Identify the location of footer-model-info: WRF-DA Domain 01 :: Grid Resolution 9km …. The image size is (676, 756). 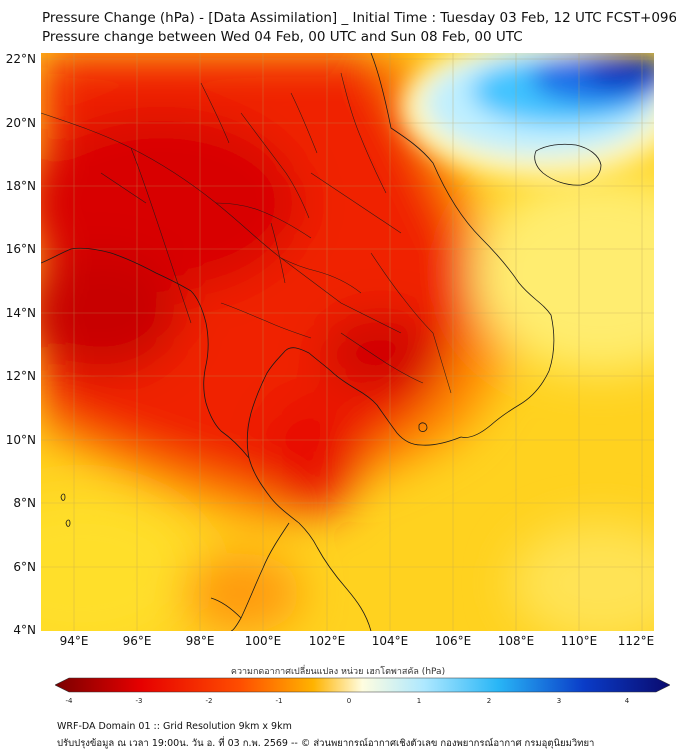
(174, 726).